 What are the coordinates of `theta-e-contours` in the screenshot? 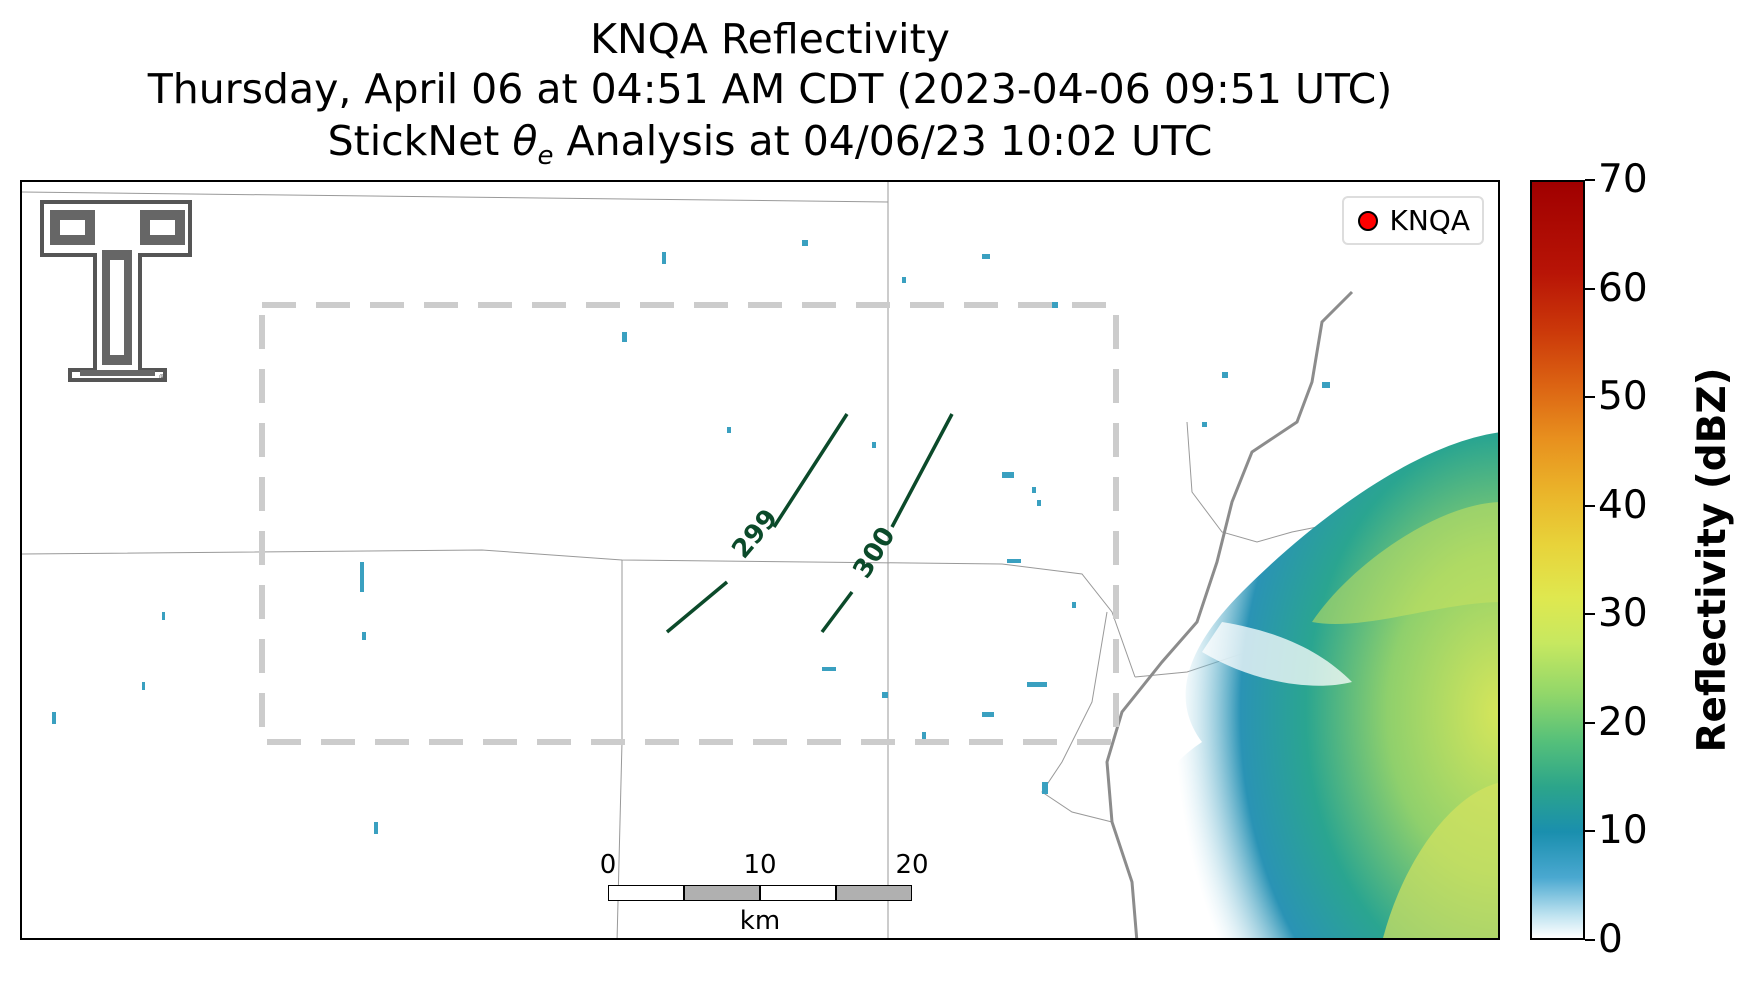 It's located at (809, 523).